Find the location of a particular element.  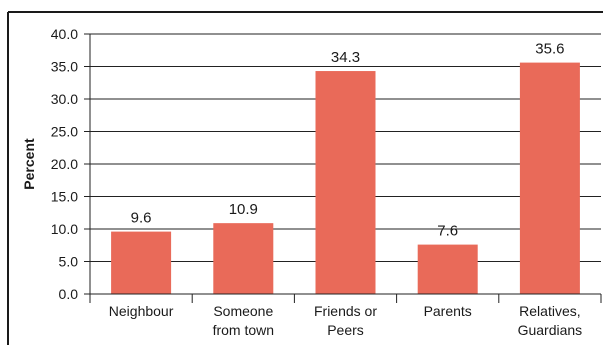

y-axis-title: Percent is located at coordinates (29, 164).